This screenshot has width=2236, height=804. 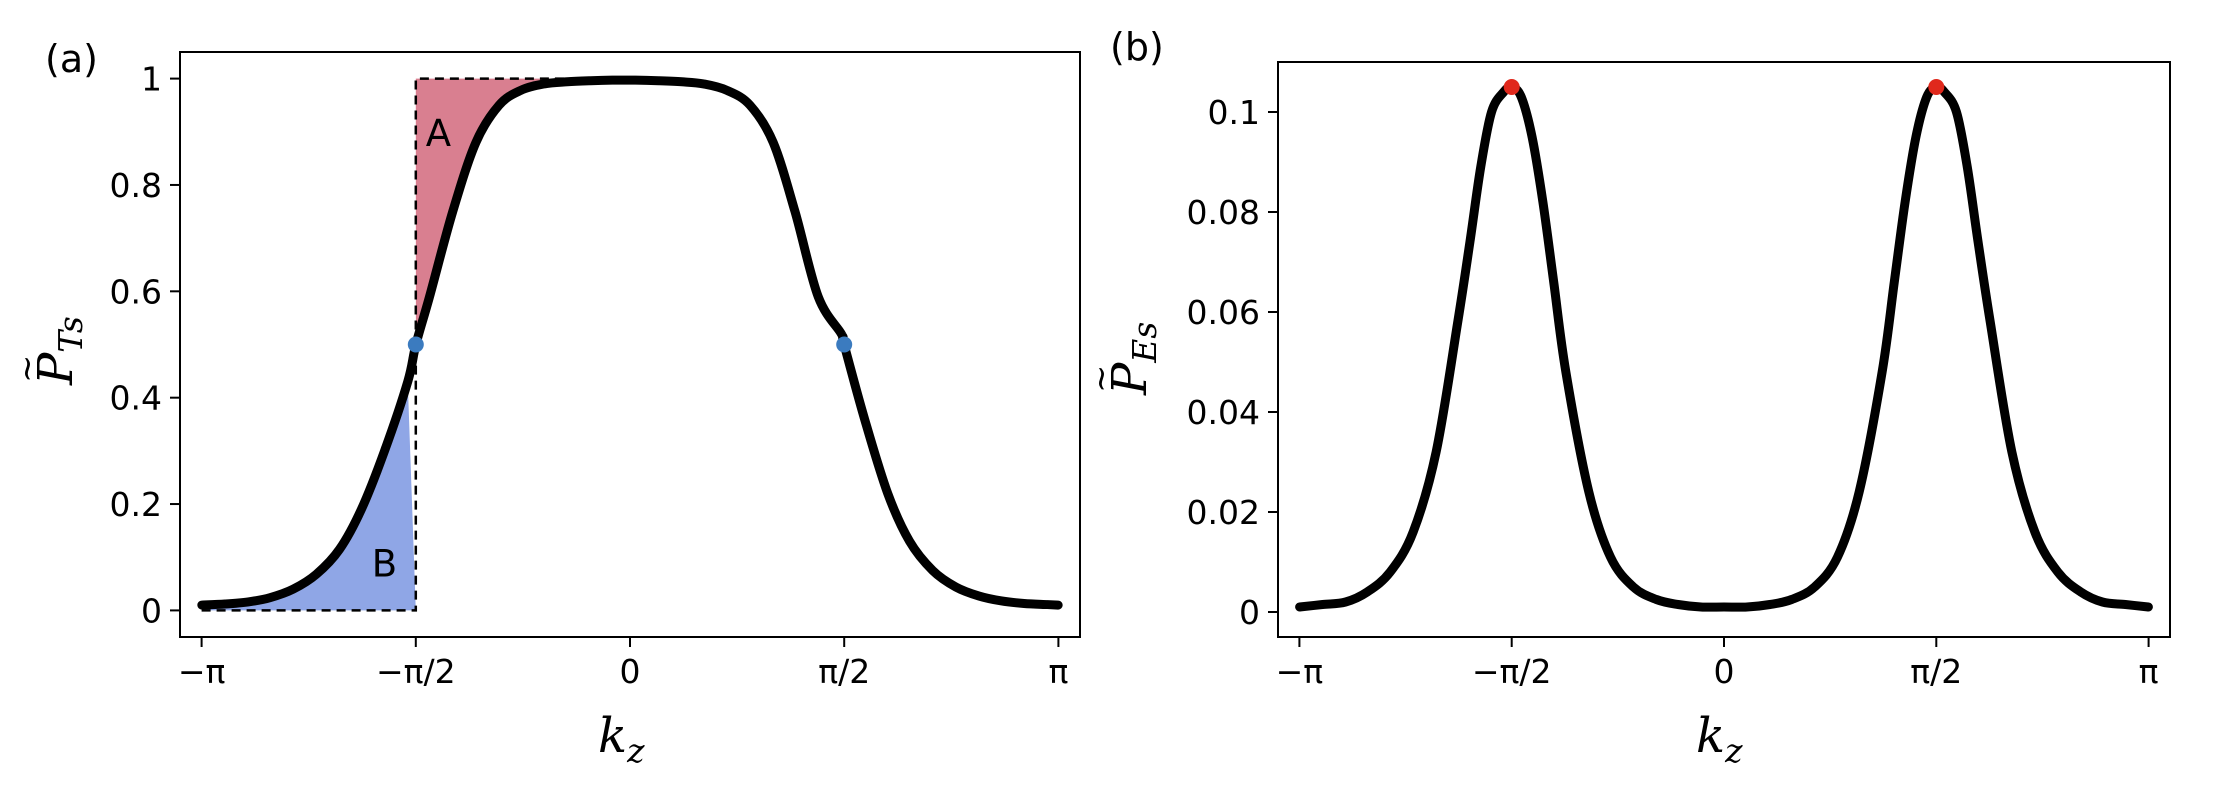 I want to click on b-x-axis-label: kz, so click(x=1719, y=739).